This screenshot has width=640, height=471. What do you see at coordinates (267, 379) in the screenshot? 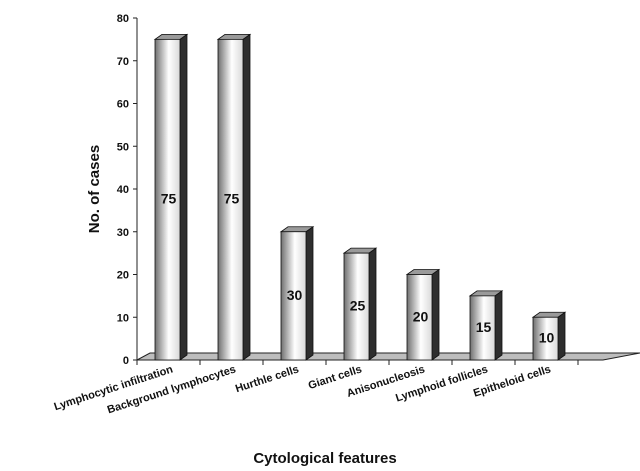
I see `x-category-label: Hurthle cells` at bounding box center [267, 379].